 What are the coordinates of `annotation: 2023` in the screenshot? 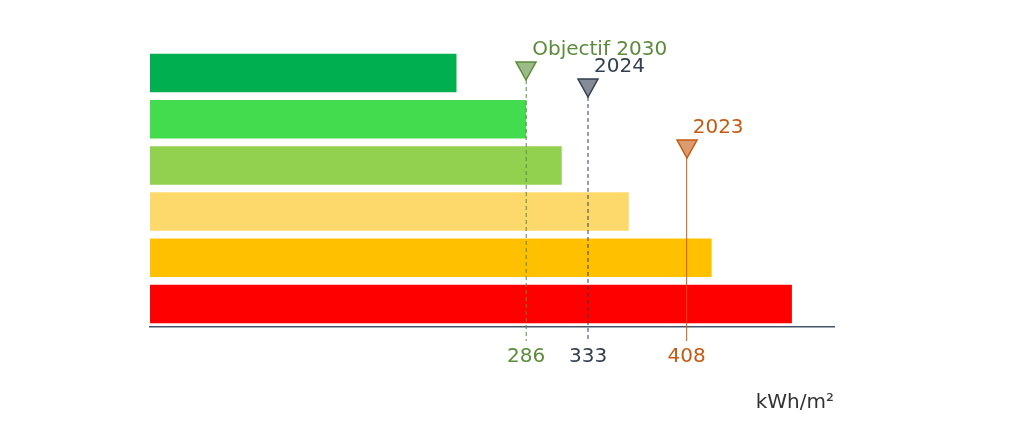 It's located at (718, 125).